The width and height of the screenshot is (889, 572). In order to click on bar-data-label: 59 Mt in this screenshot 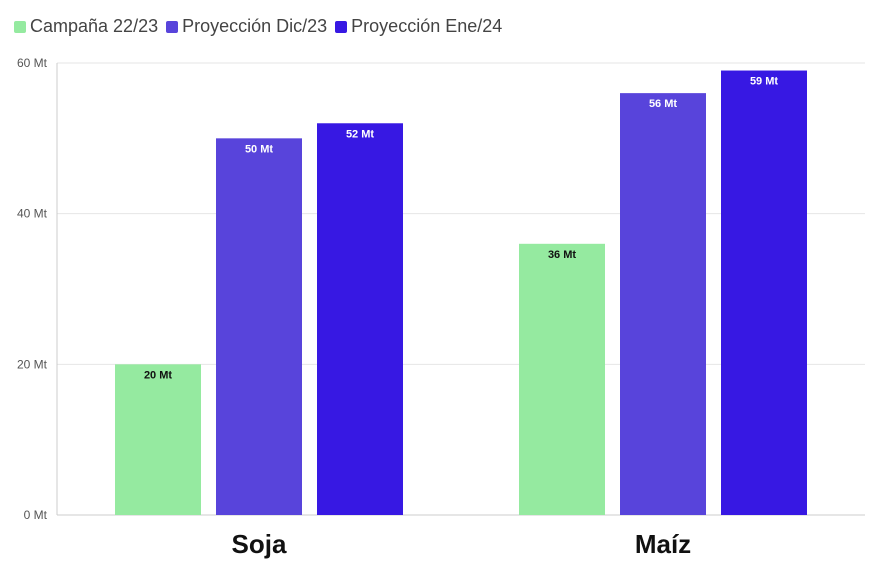, I will do `click(764, 82)`.